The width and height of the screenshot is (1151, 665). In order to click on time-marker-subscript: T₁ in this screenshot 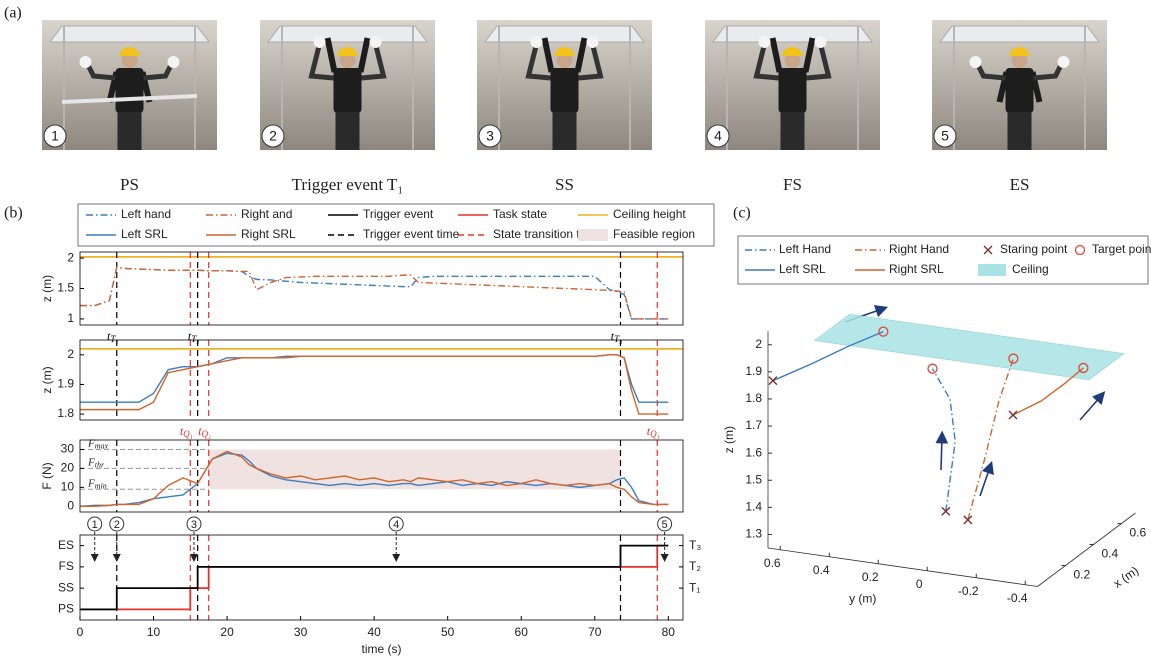, I will do `click(114, 339)`.